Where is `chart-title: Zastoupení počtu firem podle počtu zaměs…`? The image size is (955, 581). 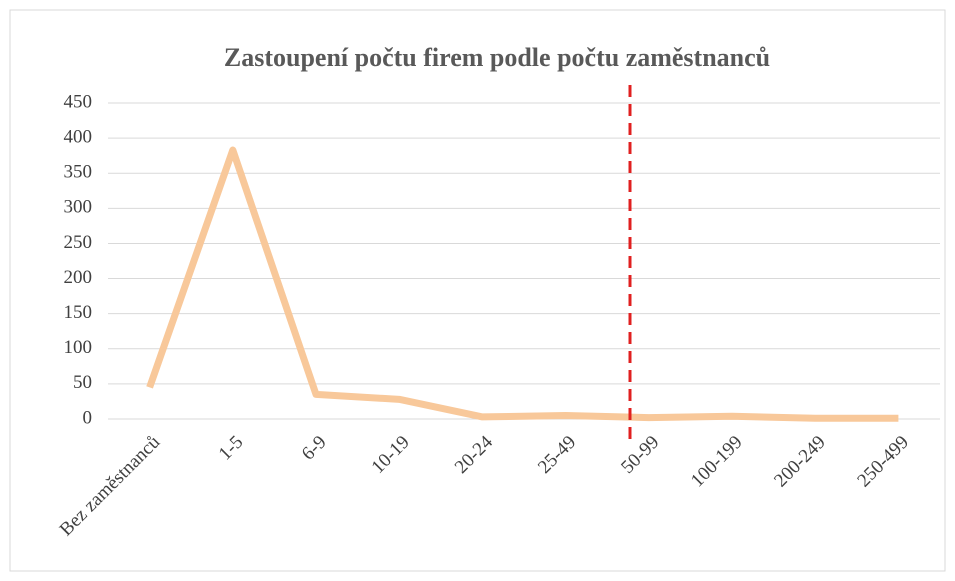 chart-title: Zastoupení počtu firem podle počtu zaměs… is located at coordinates (497, 57).